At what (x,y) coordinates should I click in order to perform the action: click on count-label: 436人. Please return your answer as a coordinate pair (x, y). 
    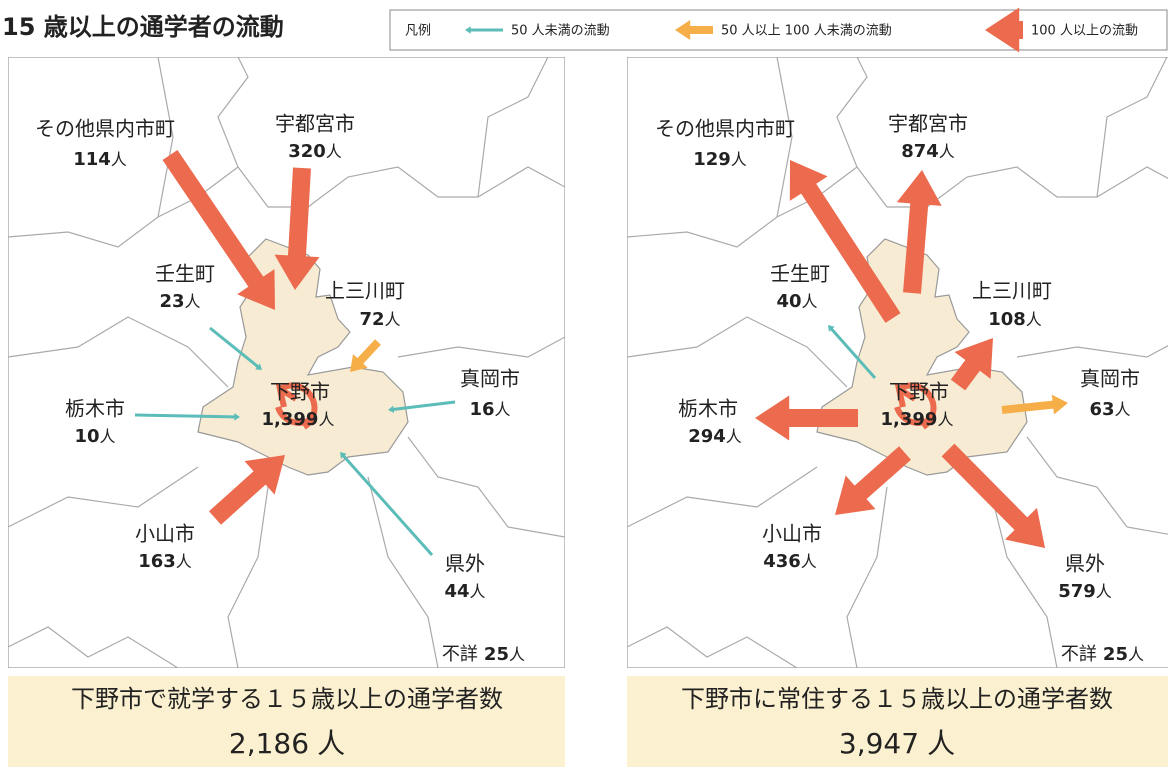
    Looking at the image, I should click on (790, 561).